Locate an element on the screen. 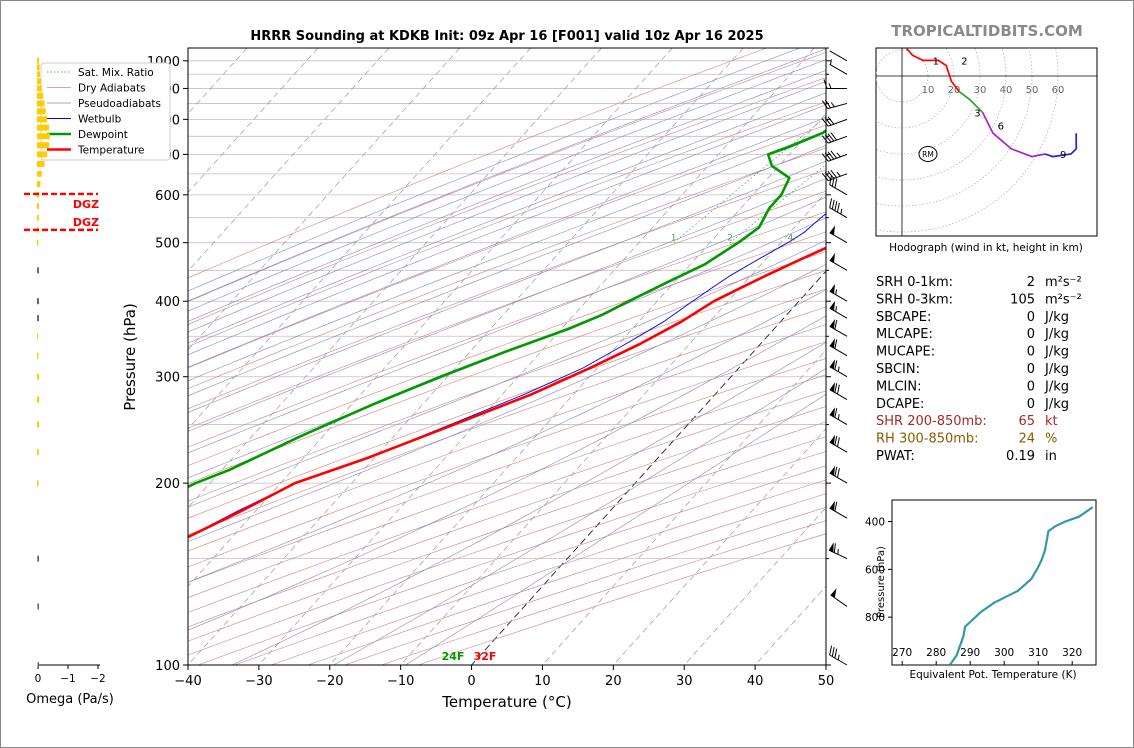 The width and height of the screenshot is (1134, 748). omega-x-tick-label: 0 is located at coordinates (38, 679).